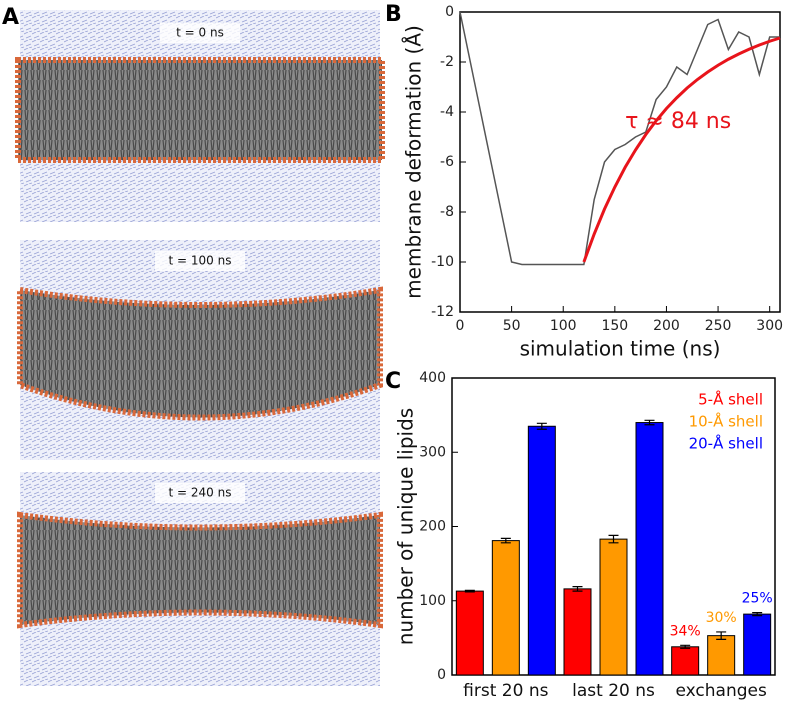  Describe the element at coordinates (447, 62) in the screenshot. I see `y-tick-label: -2` at that location.